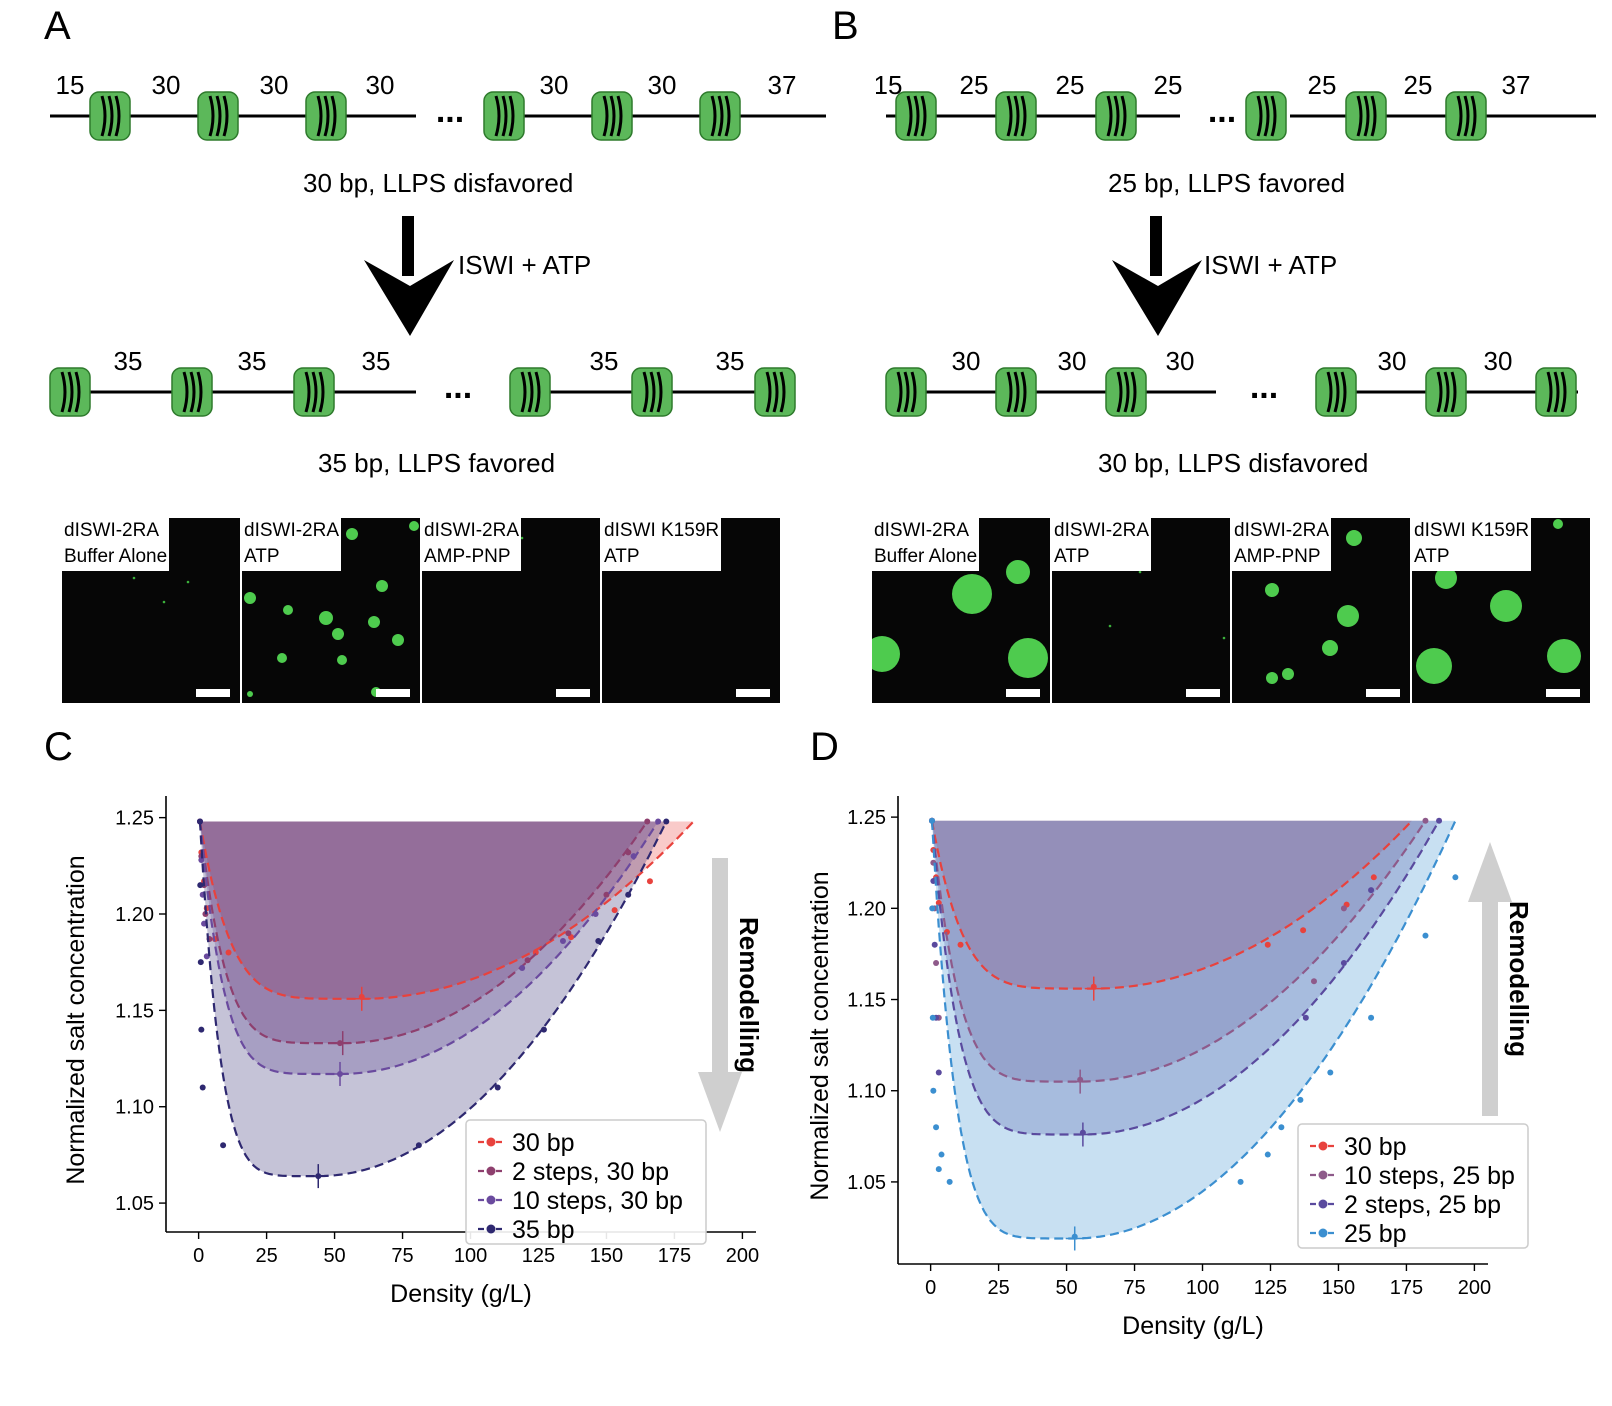  What do you see at coordinates (134, 1204) in the screenshot?
I see `y-tick-label: 1.05` at bounding box center [134, 1204].